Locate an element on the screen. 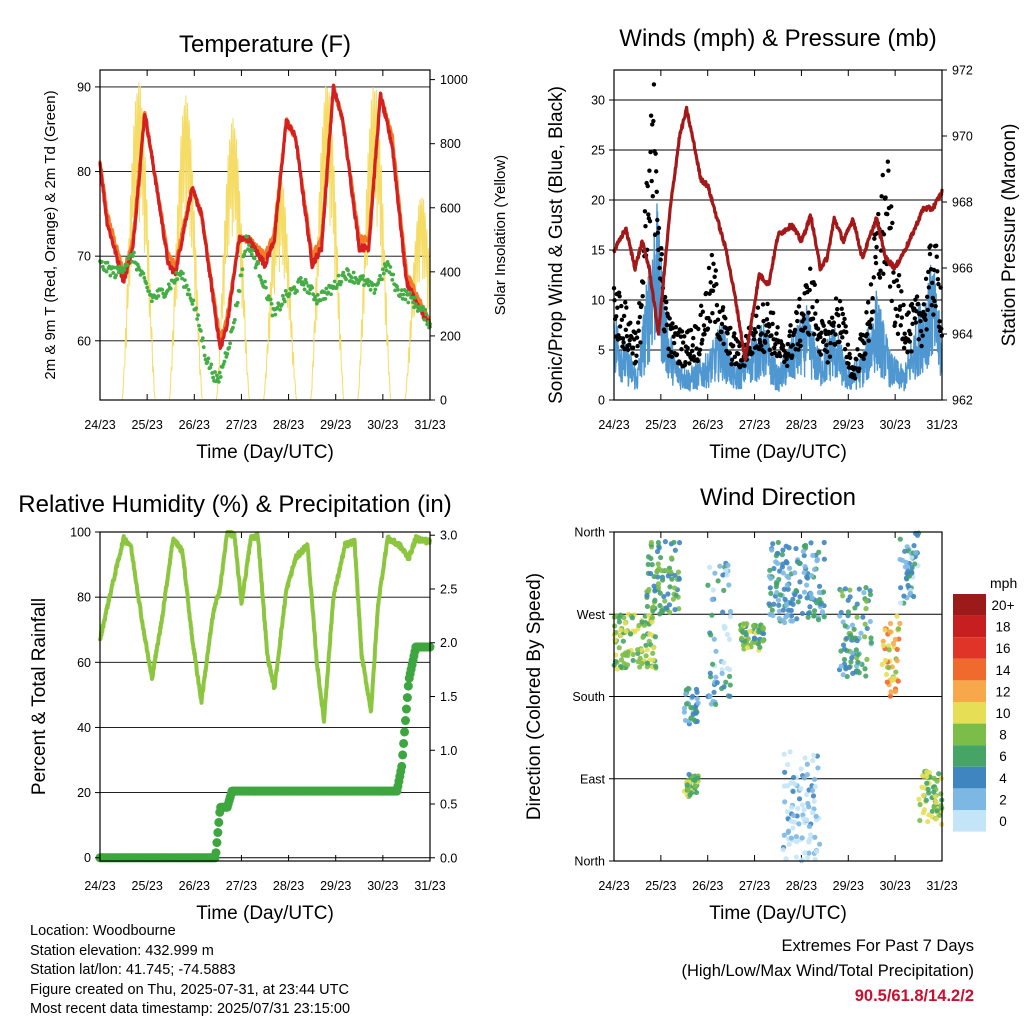  temperature-chart-y2-tick-label: 400 is located at coordinates (450, 272).